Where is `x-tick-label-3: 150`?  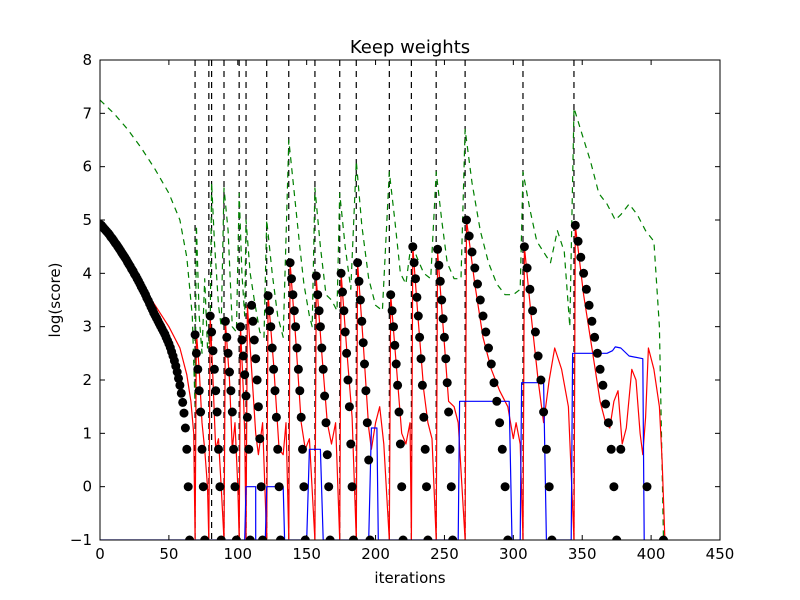 x-tick-label-3: 150 is located at coordinates (306, 554).